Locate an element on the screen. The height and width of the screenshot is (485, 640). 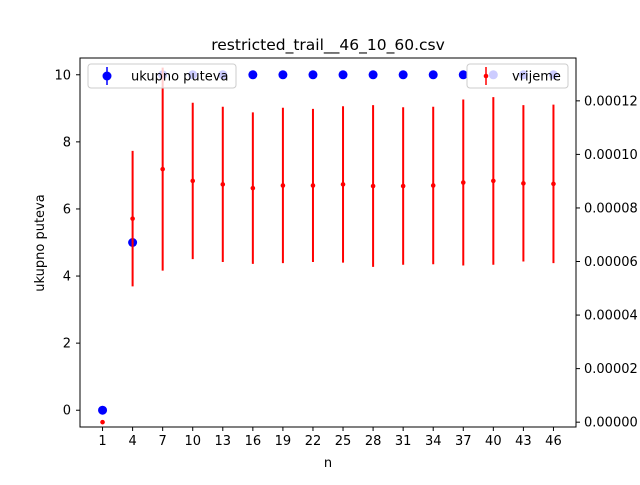
legend-left-swatch is located at coordinates (107, 76).